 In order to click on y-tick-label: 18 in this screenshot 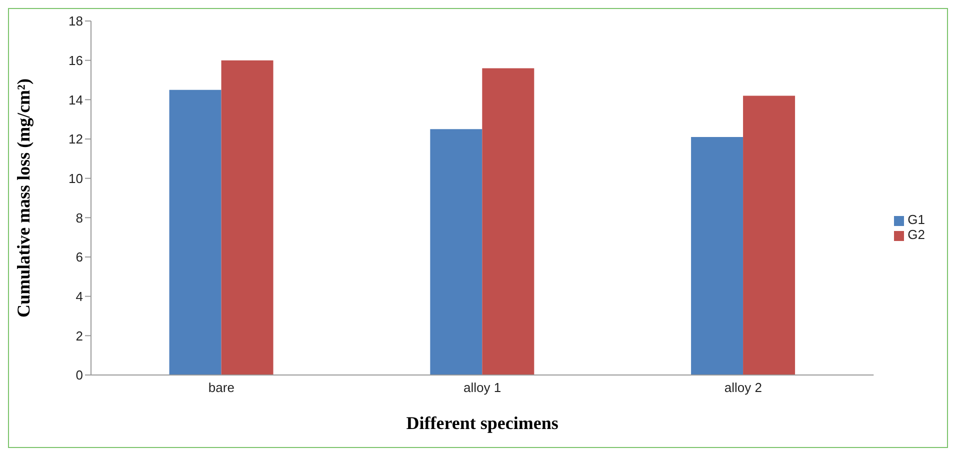, I will do `click(75, 21)`.